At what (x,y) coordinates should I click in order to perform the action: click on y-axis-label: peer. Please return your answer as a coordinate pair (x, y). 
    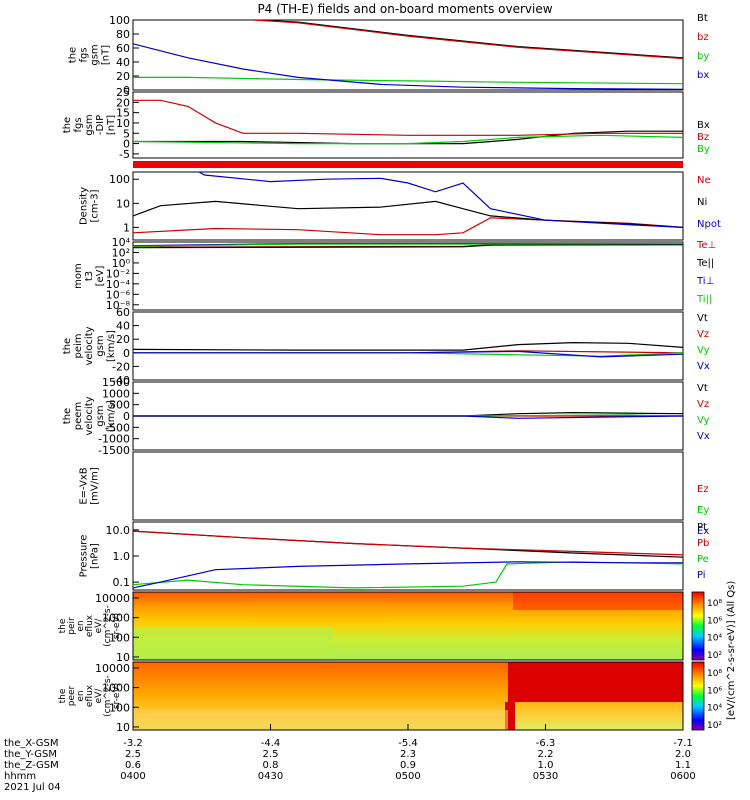
    Looking at the image, I should click on (72, 695).